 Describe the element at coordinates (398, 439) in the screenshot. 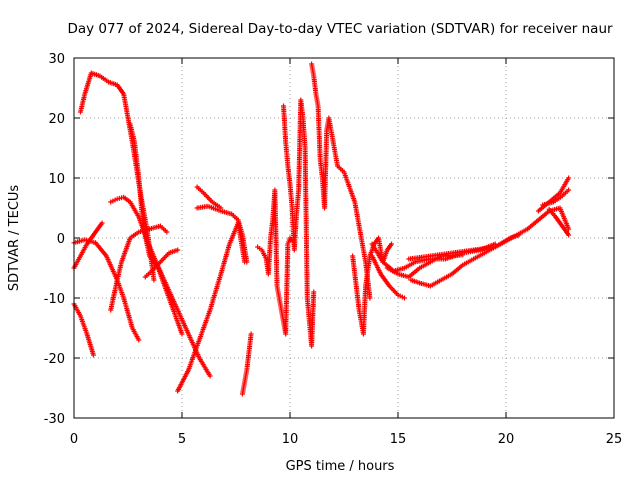

I see `x-tick-label: 15` at that location.